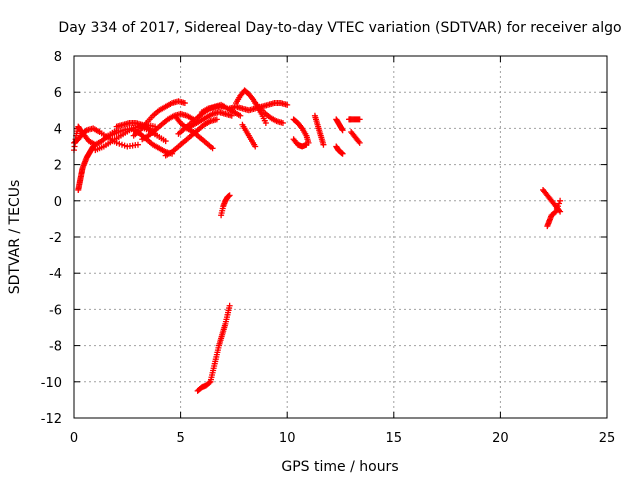 The height and width of the screenshot is (480, 640). I want to click on series-arc-v, so click(339, 150).